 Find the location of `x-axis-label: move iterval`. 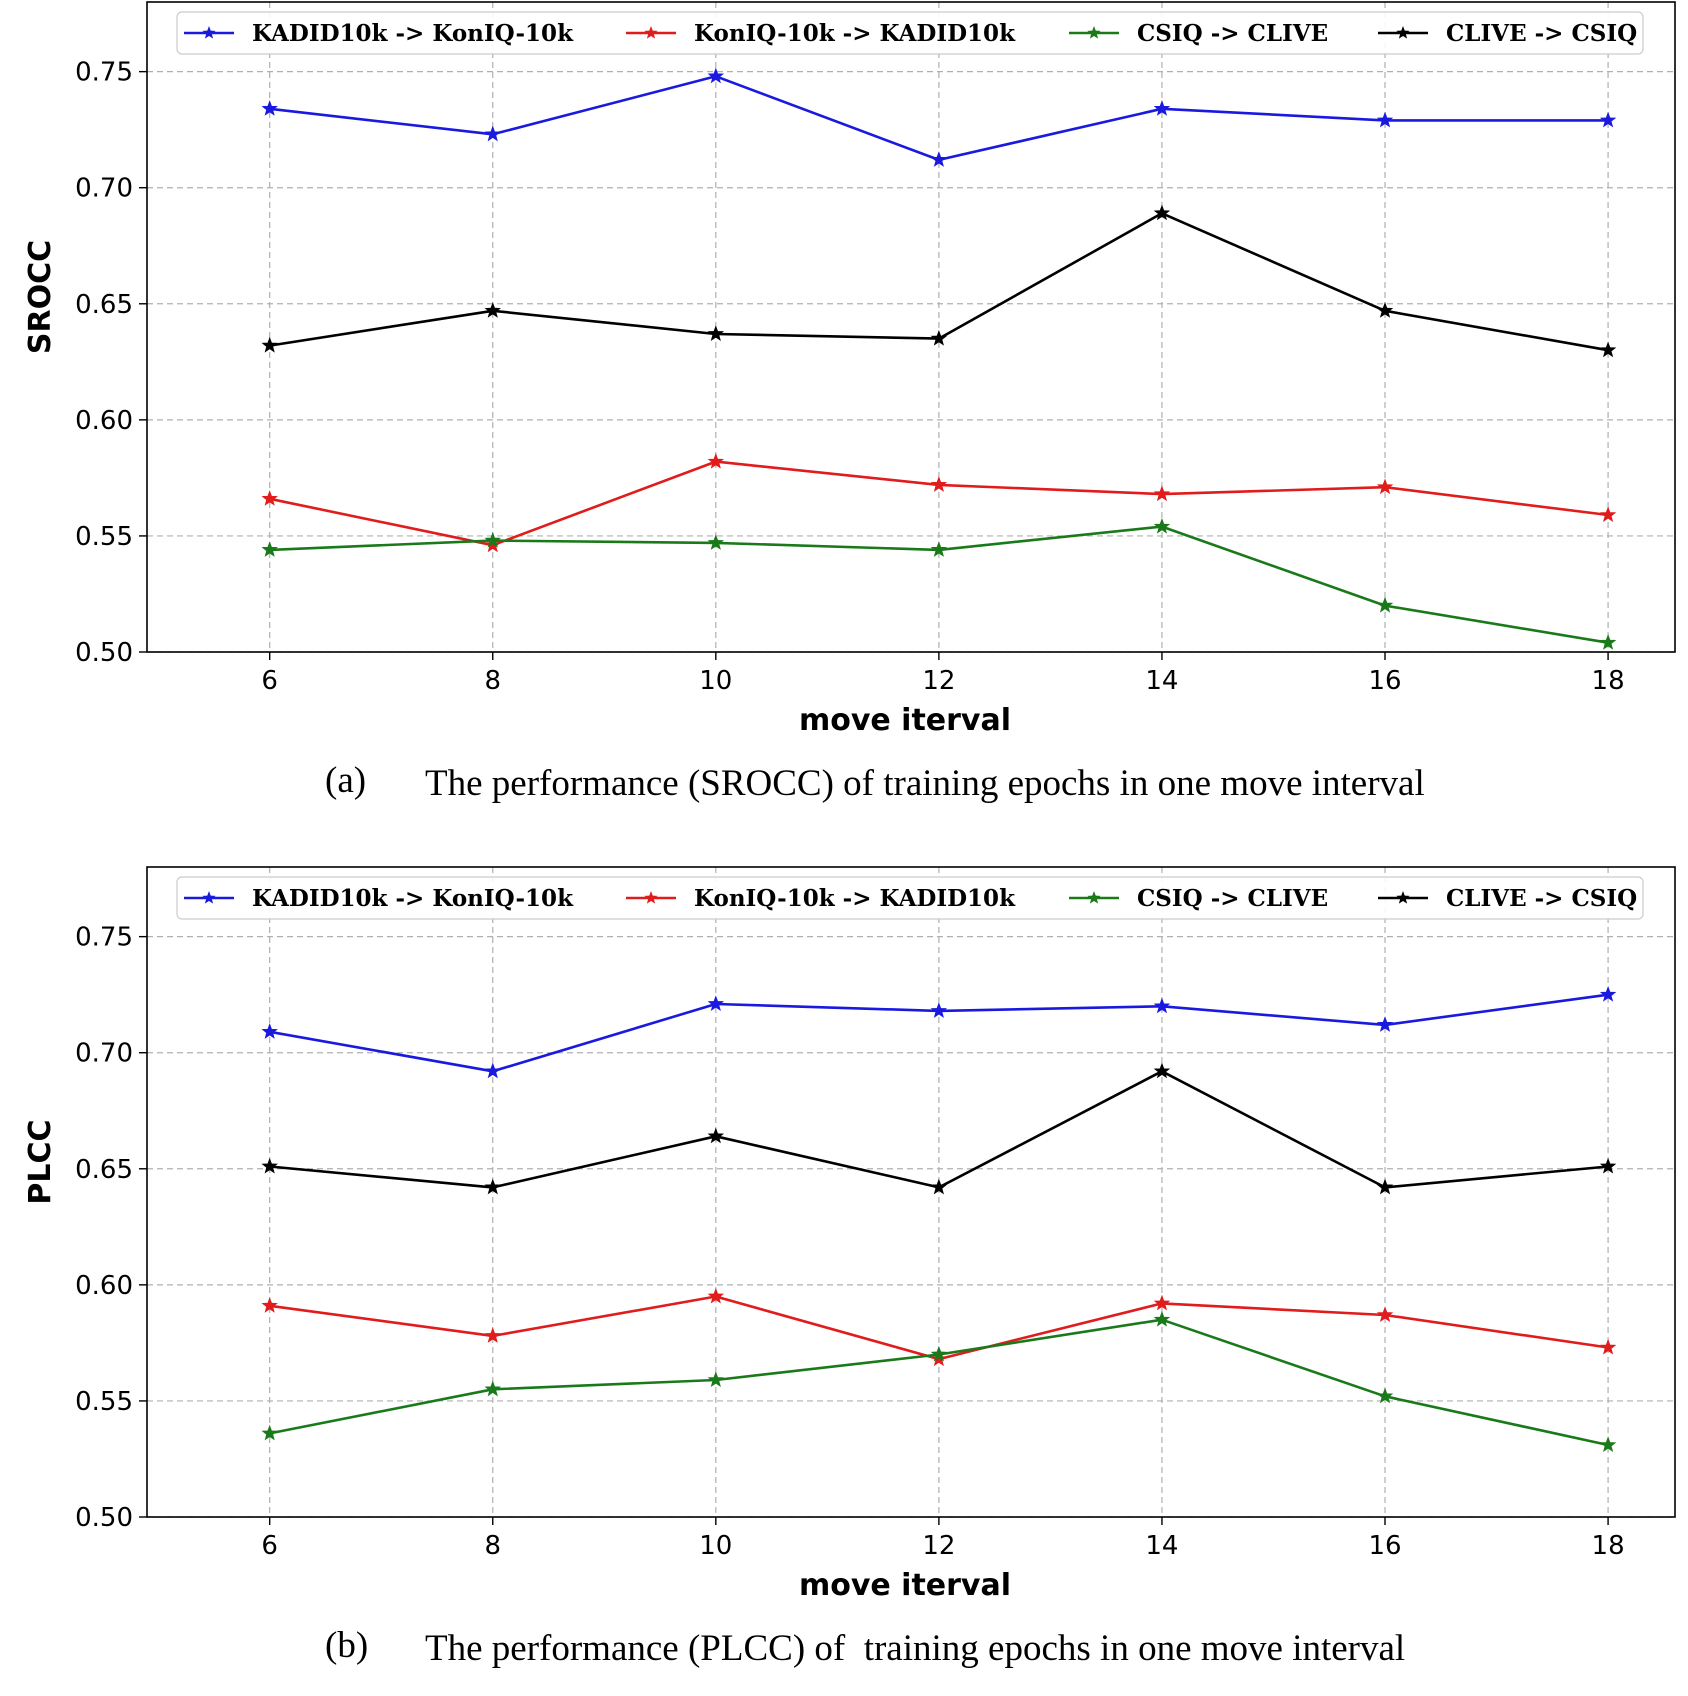

x-axis-label: move iterval is located at coordinates (905, 1585).